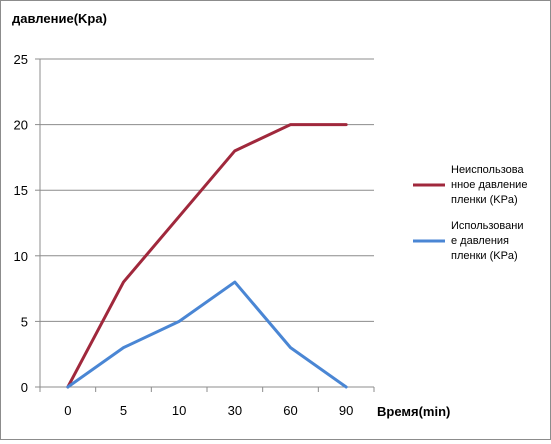 This screenshot has height=444, width=551. What do you see at coordinates (24, 387) in the screenshot?
I see `y-tick-label: 0` at bounding box center [24, 387].